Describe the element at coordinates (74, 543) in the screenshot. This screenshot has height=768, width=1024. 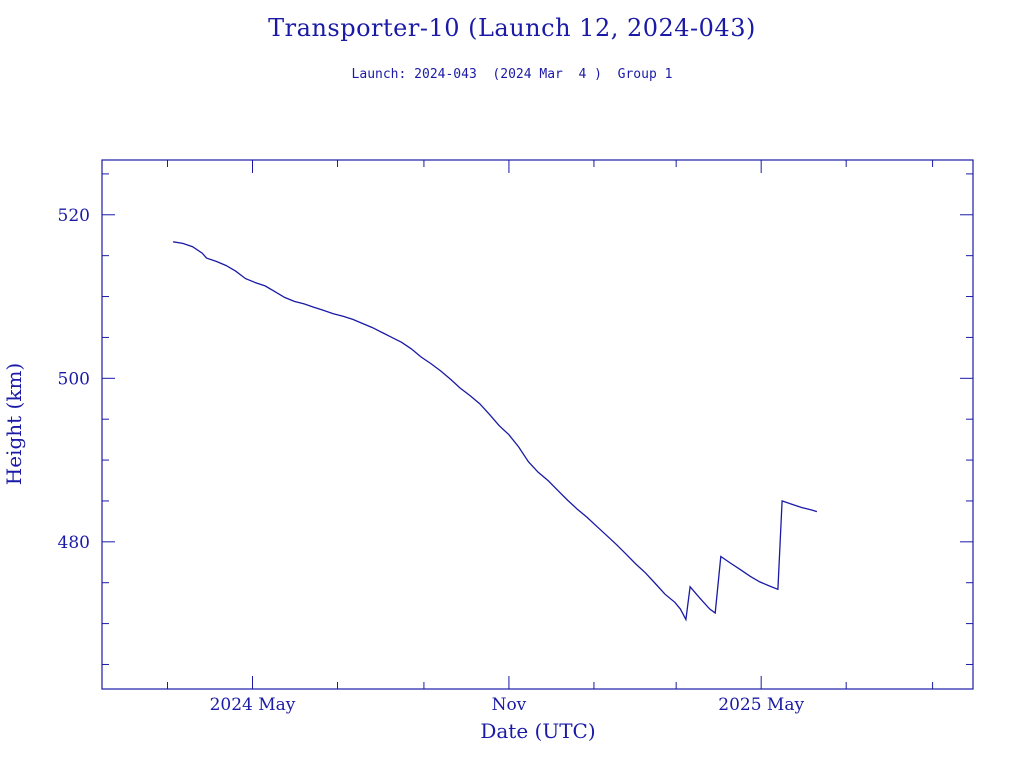
I see `y-tick-label: 480` at that location.